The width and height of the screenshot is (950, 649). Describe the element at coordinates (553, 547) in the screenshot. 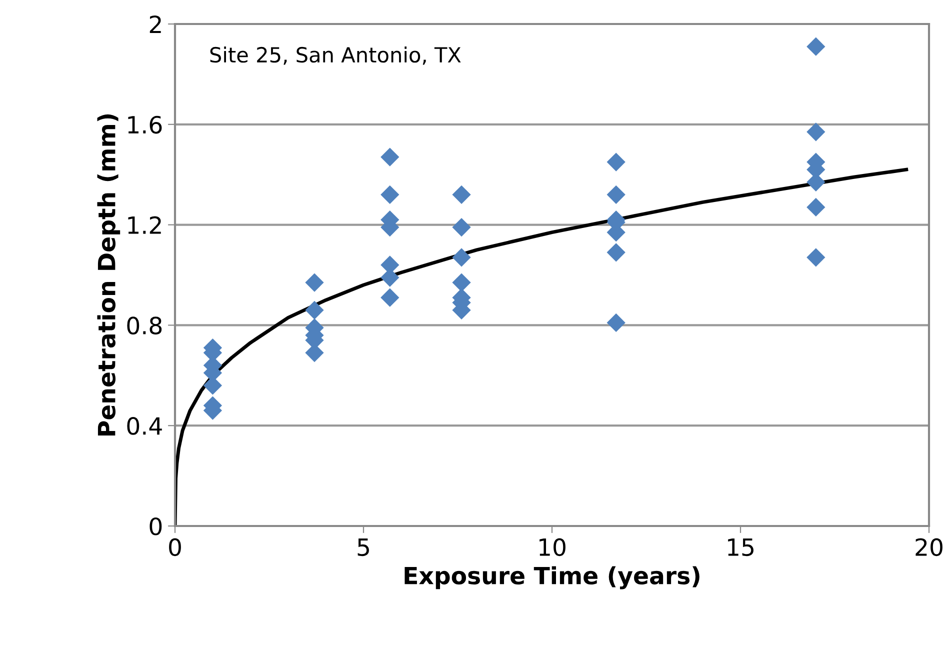

I see `x-tick-label: 10` at that location.